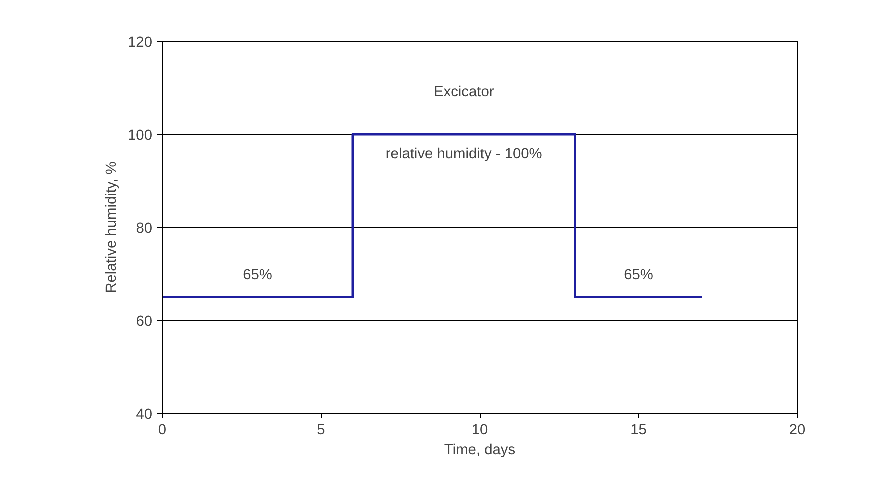 The width and height of the screenshot is (870, 481). I want to click on y-tick-label: 100, so click(140, 136).